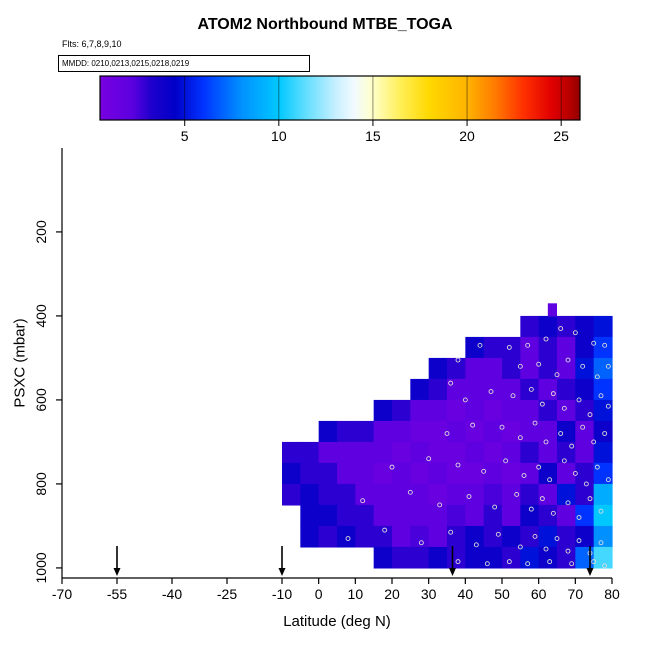 Image resolution: width=650 pixels, height=650 pixels. I want to click on y-tick-label: 200, so click(41, 232).